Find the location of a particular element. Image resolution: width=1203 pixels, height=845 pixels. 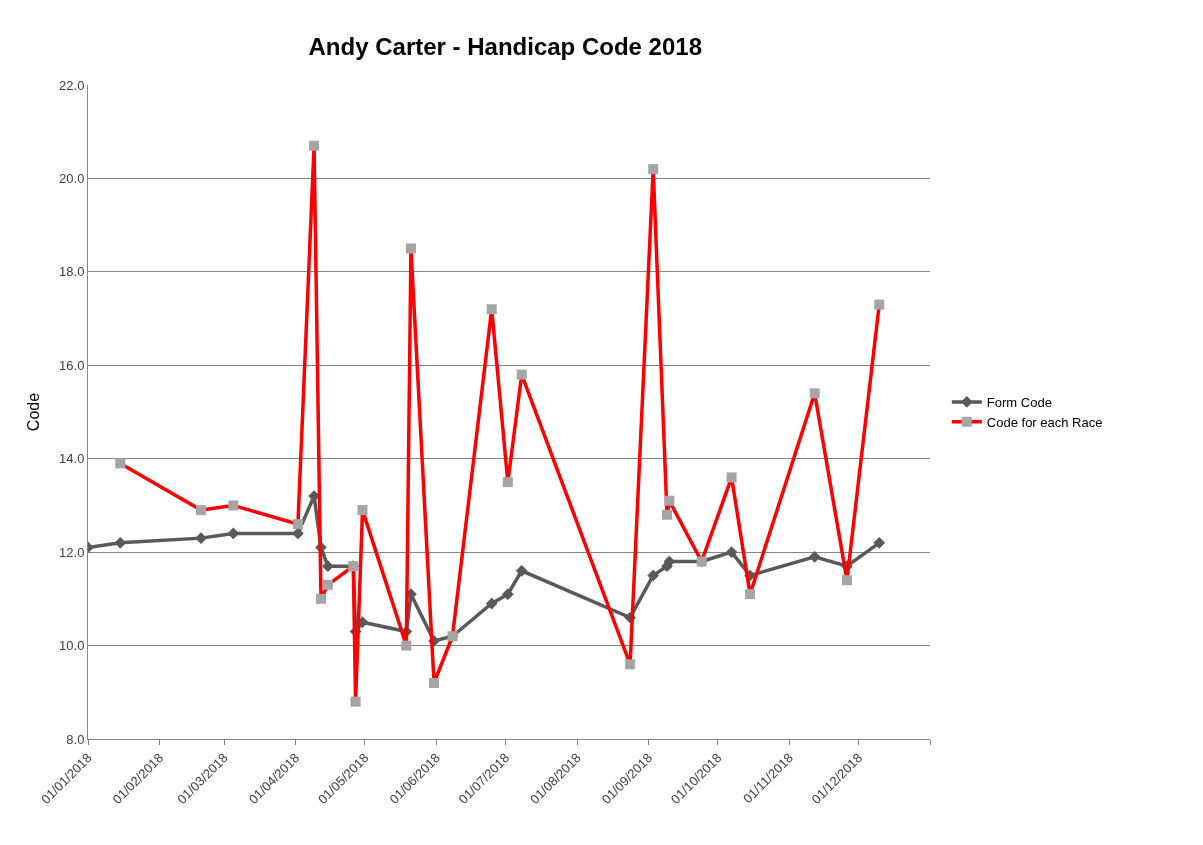

y-tick-label: 8.0 is located at coordinates (75, 739).